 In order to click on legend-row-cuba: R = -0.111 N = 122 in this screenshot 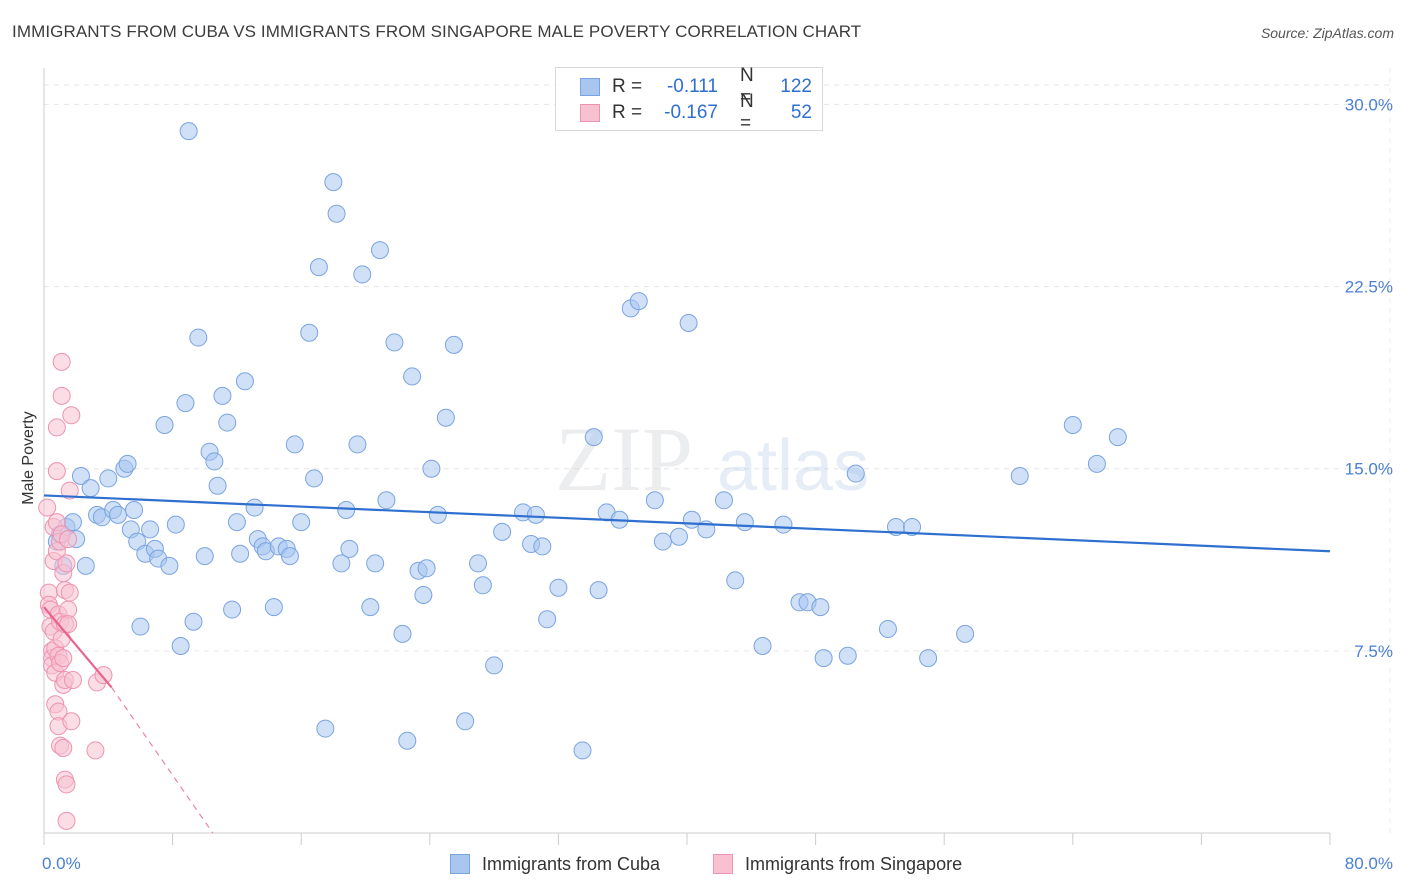, I will do `click(696, 86)`.